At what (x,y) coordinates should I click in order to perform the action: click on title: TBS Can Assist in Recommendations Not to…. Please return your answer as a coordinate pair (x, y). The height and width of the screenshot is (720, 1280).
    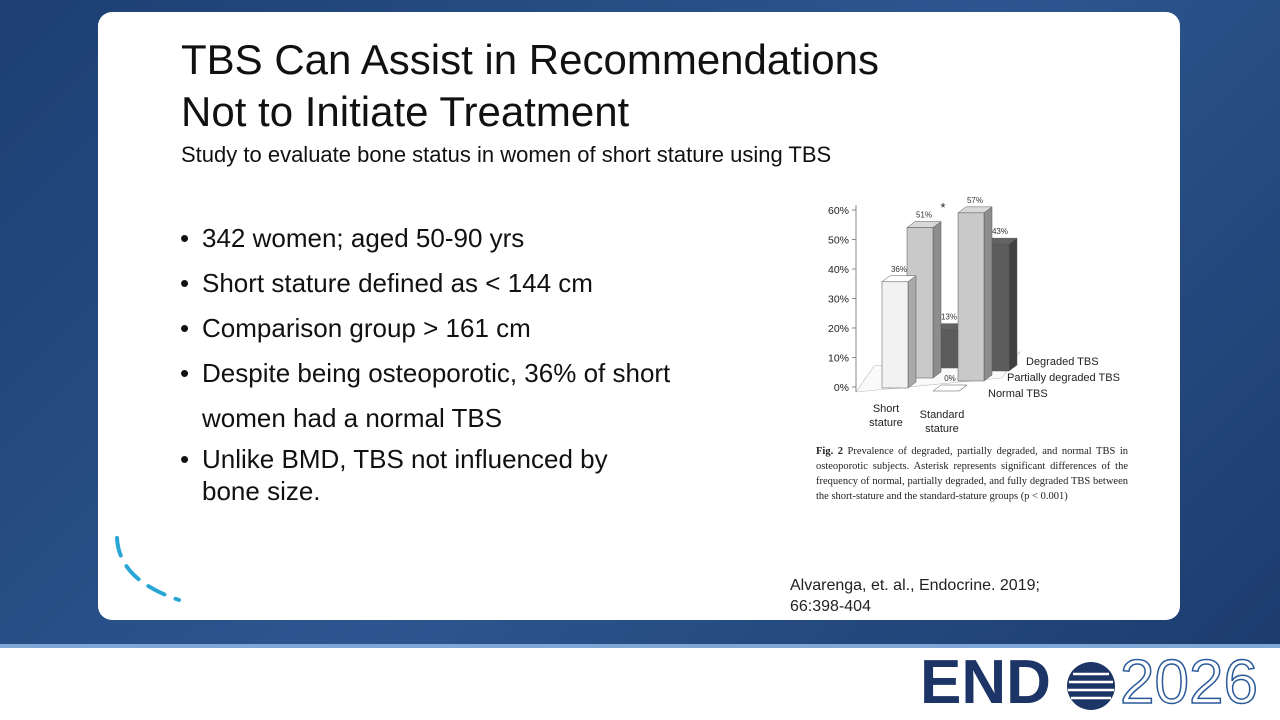
    Looking at the image, I should click on (530, 86).